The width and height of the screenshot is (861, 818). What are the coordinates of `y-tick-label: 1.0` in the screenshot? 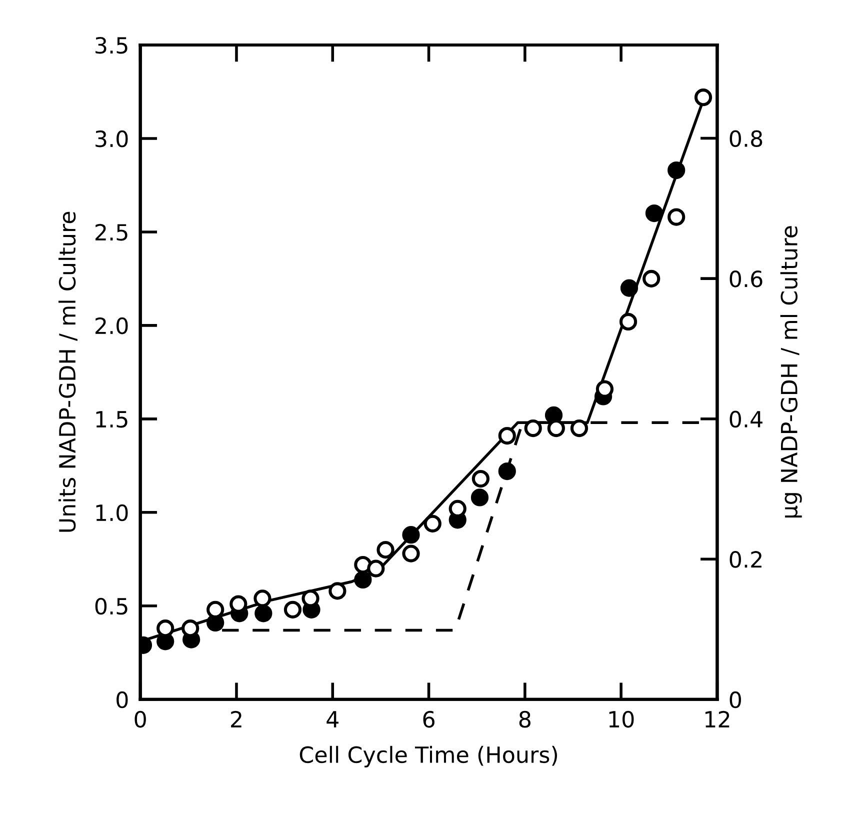 It's located at (112, 513).